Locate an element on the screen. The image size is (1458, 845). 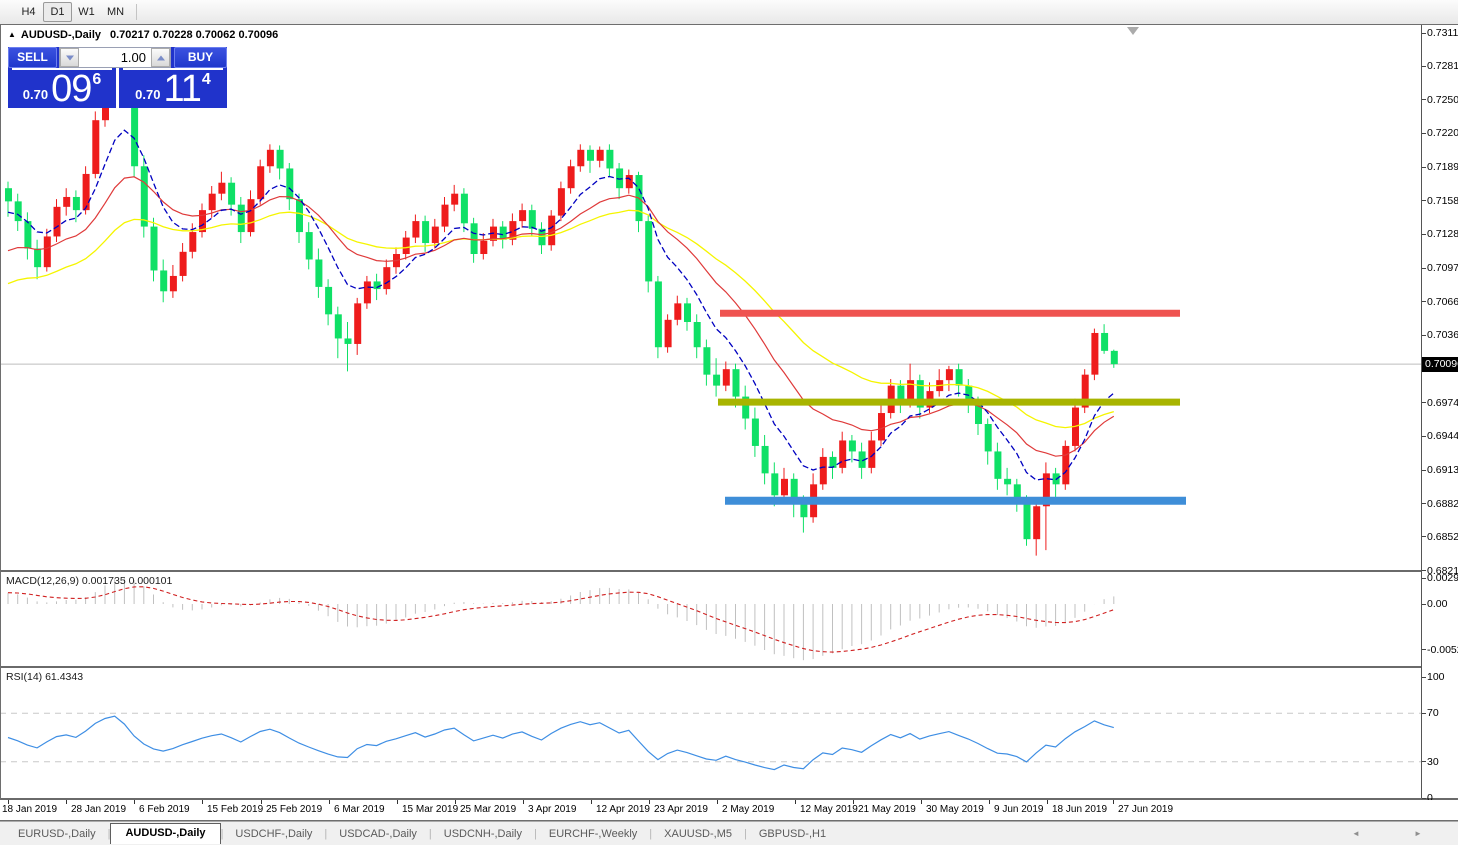
tab-gbpusd: GBPUSD-,H1 is located at coordinates (792, 834).